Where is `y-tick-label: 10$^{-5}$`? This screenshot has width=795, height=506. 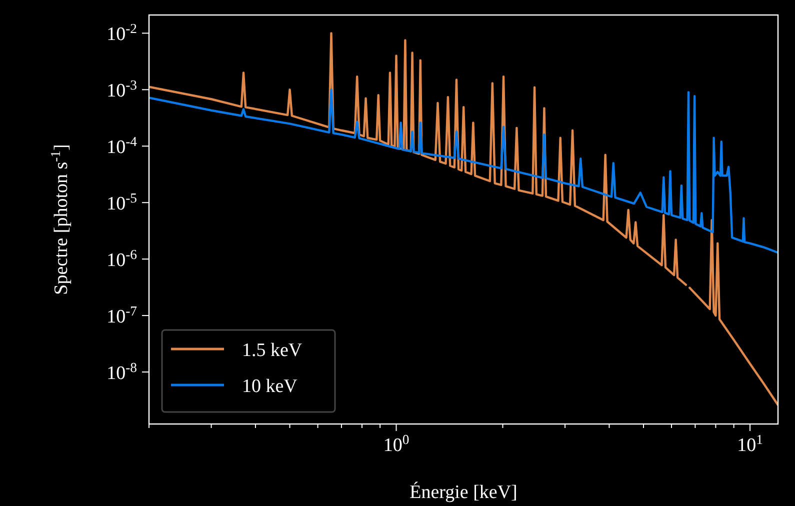 y-tick-label: 10$^{-5}$ is located at coordinates (122, 202).